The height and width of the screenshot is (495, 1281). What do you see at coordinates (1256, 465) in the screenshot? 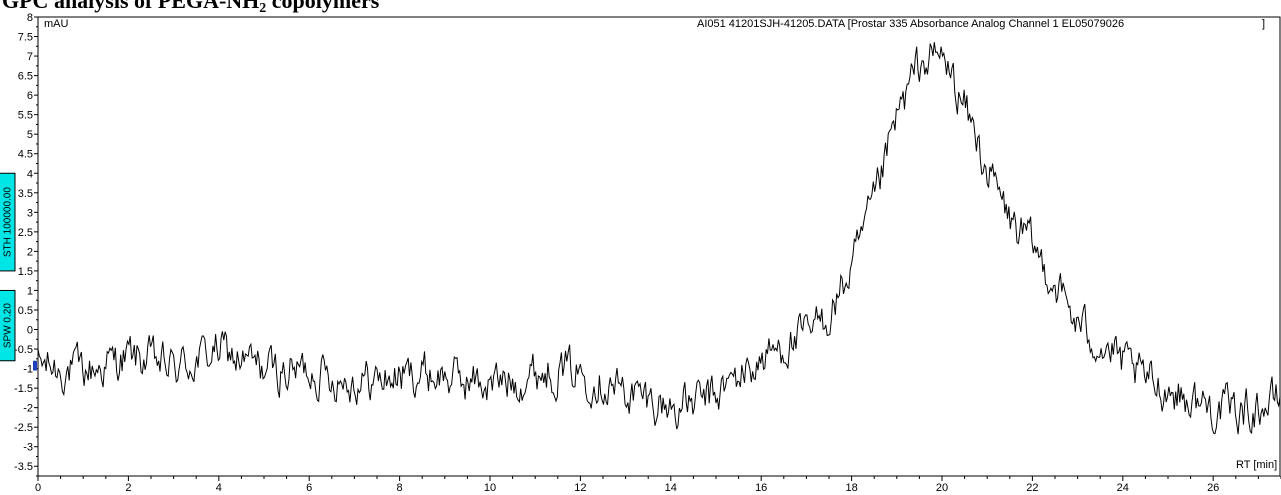
I see `x-axis-unit-label: RT [min]` at bounding box center [1256, 465].